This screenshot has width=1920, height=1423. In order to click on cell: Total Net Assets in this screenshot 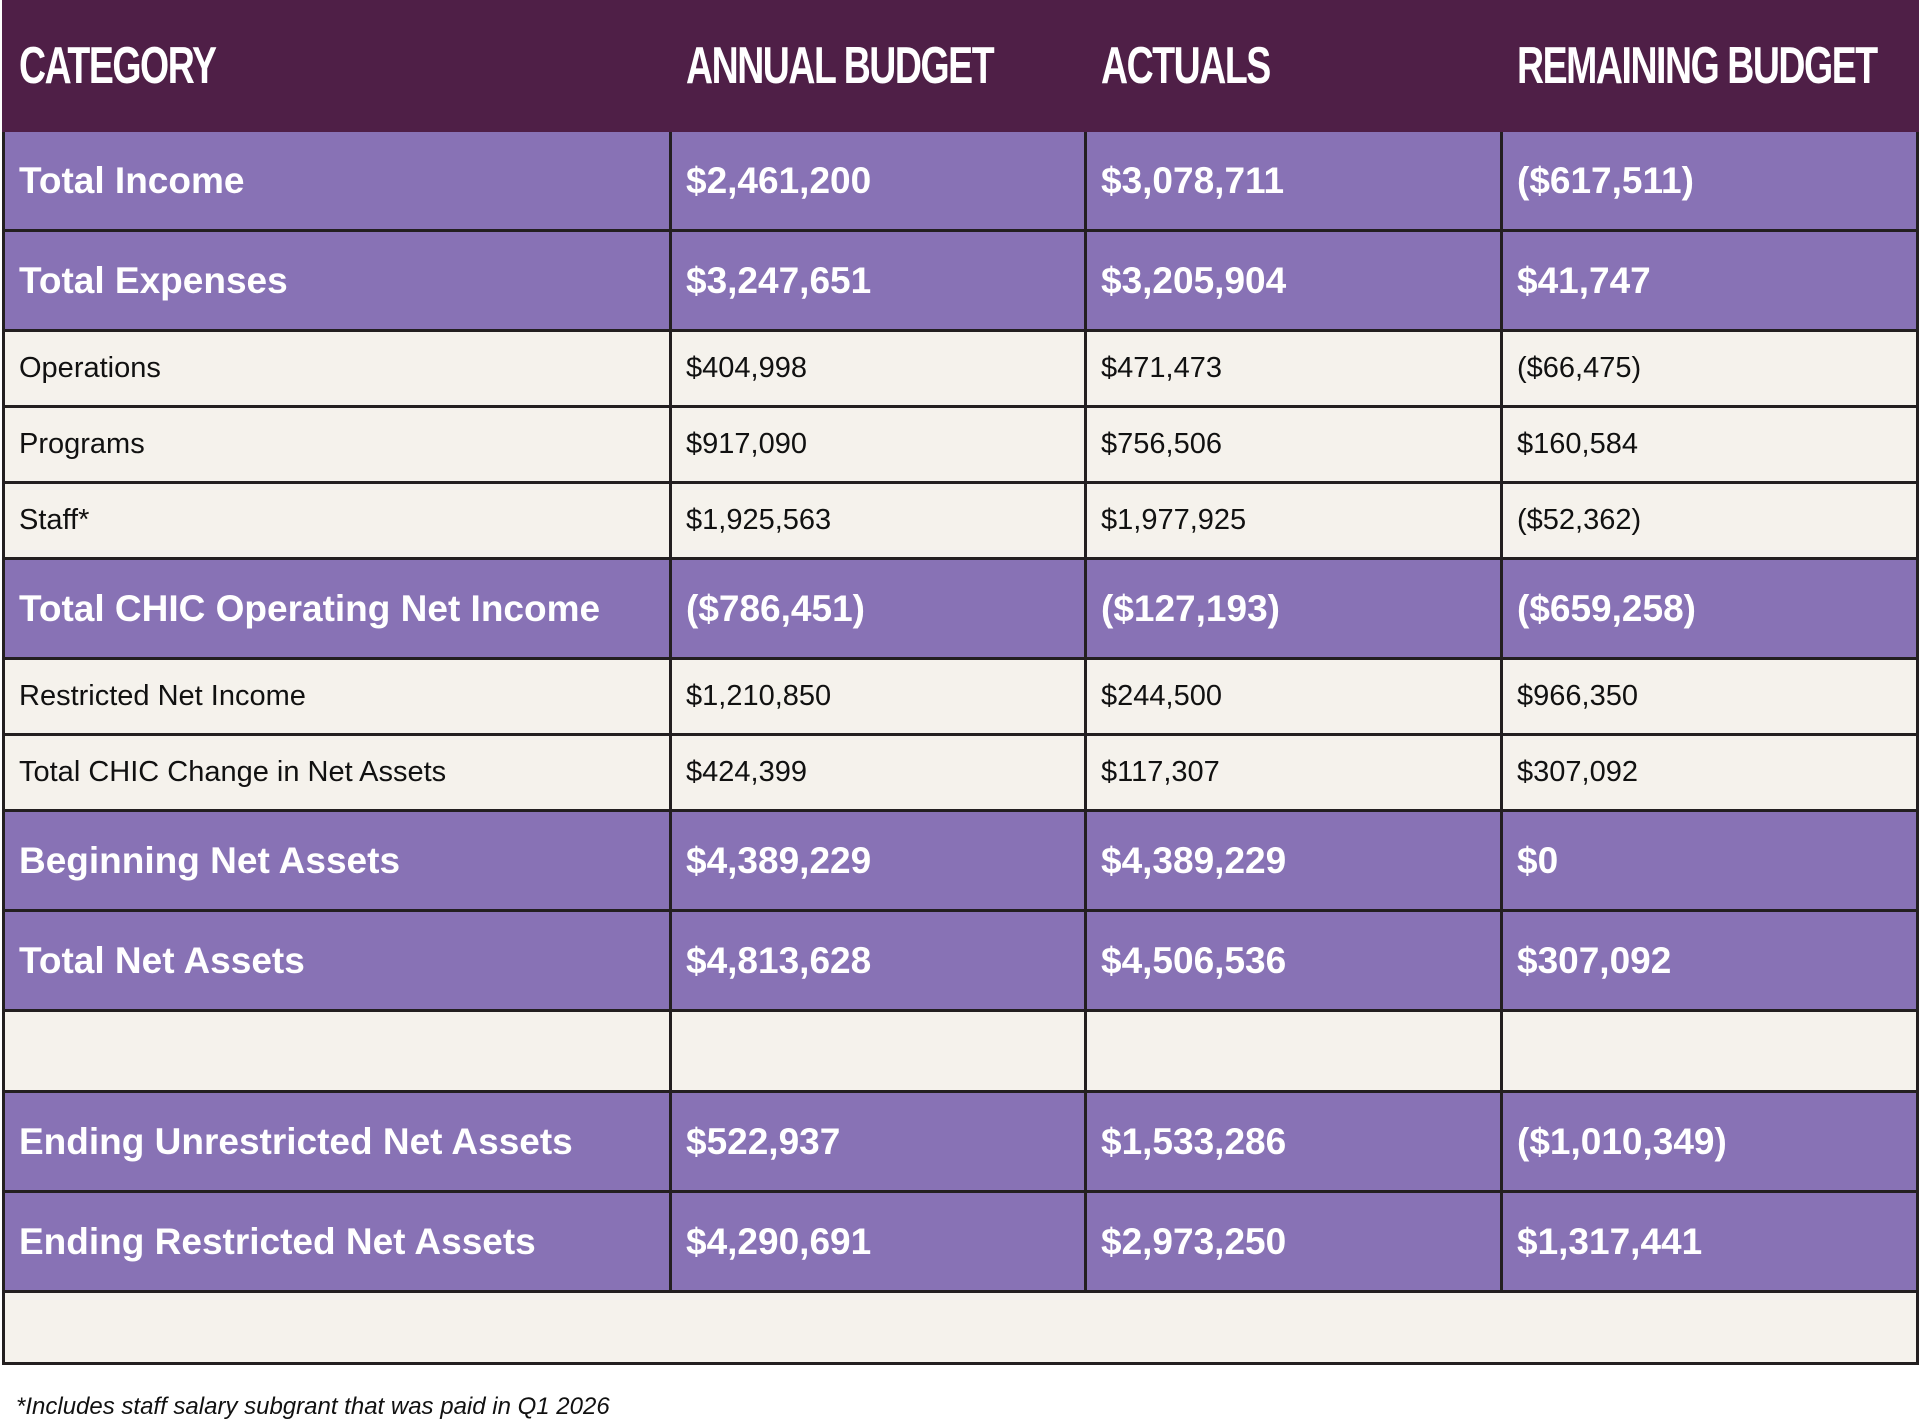, I will do `click(337, 960)`.